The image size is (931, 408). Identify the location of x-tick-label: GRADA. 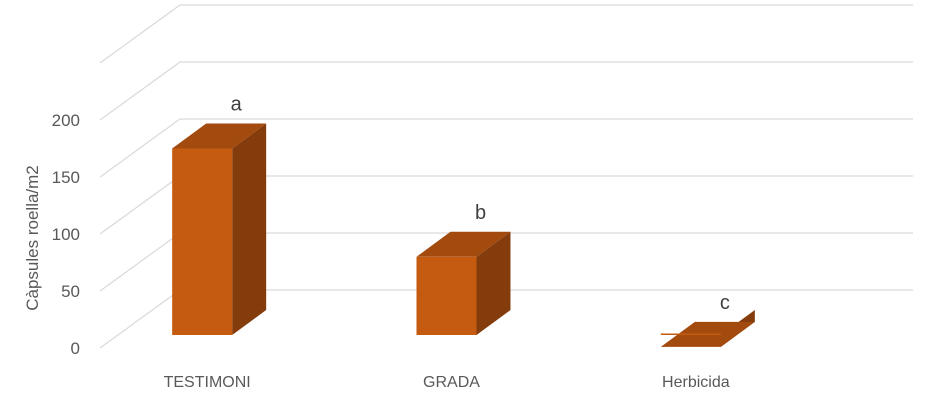
(451, 382).